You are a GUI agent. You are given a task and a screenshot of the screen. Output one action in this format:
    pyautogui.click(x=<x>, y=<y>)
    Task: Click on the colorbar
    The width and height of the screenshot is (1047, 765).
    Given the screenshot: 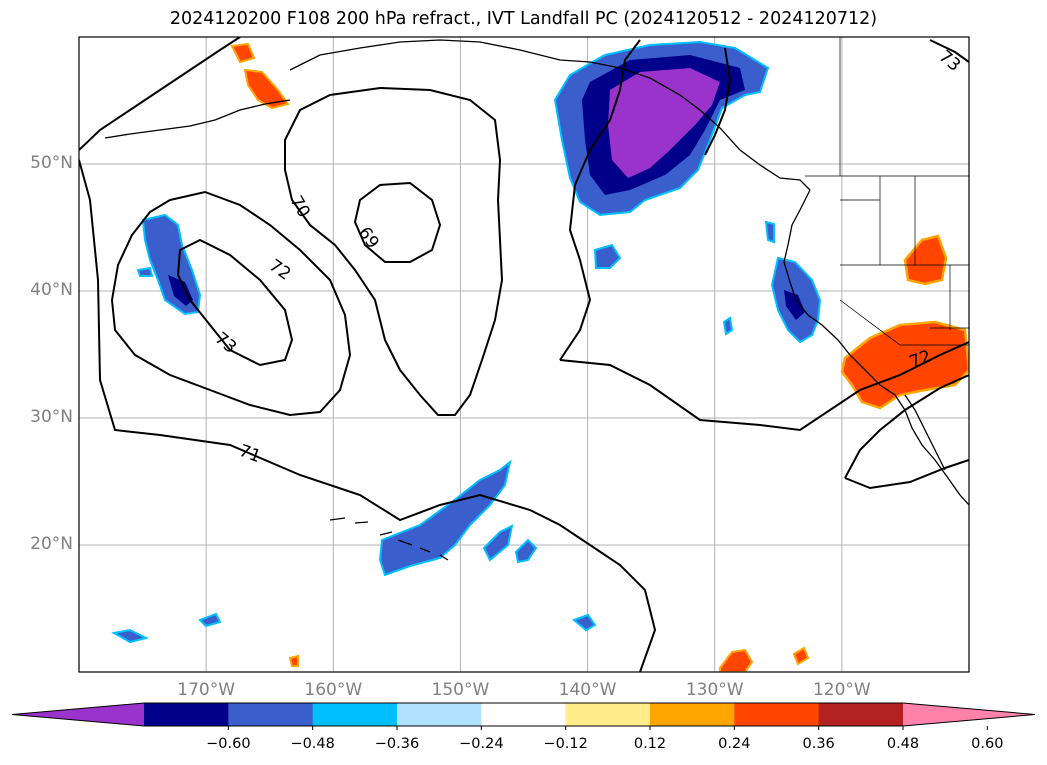 What is the action you would take?
    pyautogui.click(x=523, y=716)
    